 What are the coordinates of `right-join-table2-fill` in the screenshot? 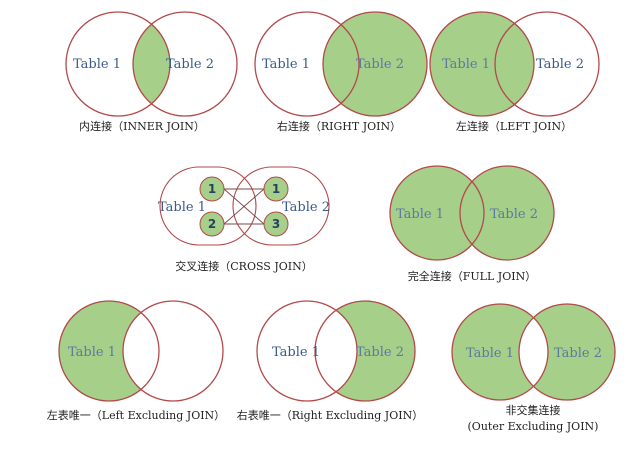 It's located at (375, 64).